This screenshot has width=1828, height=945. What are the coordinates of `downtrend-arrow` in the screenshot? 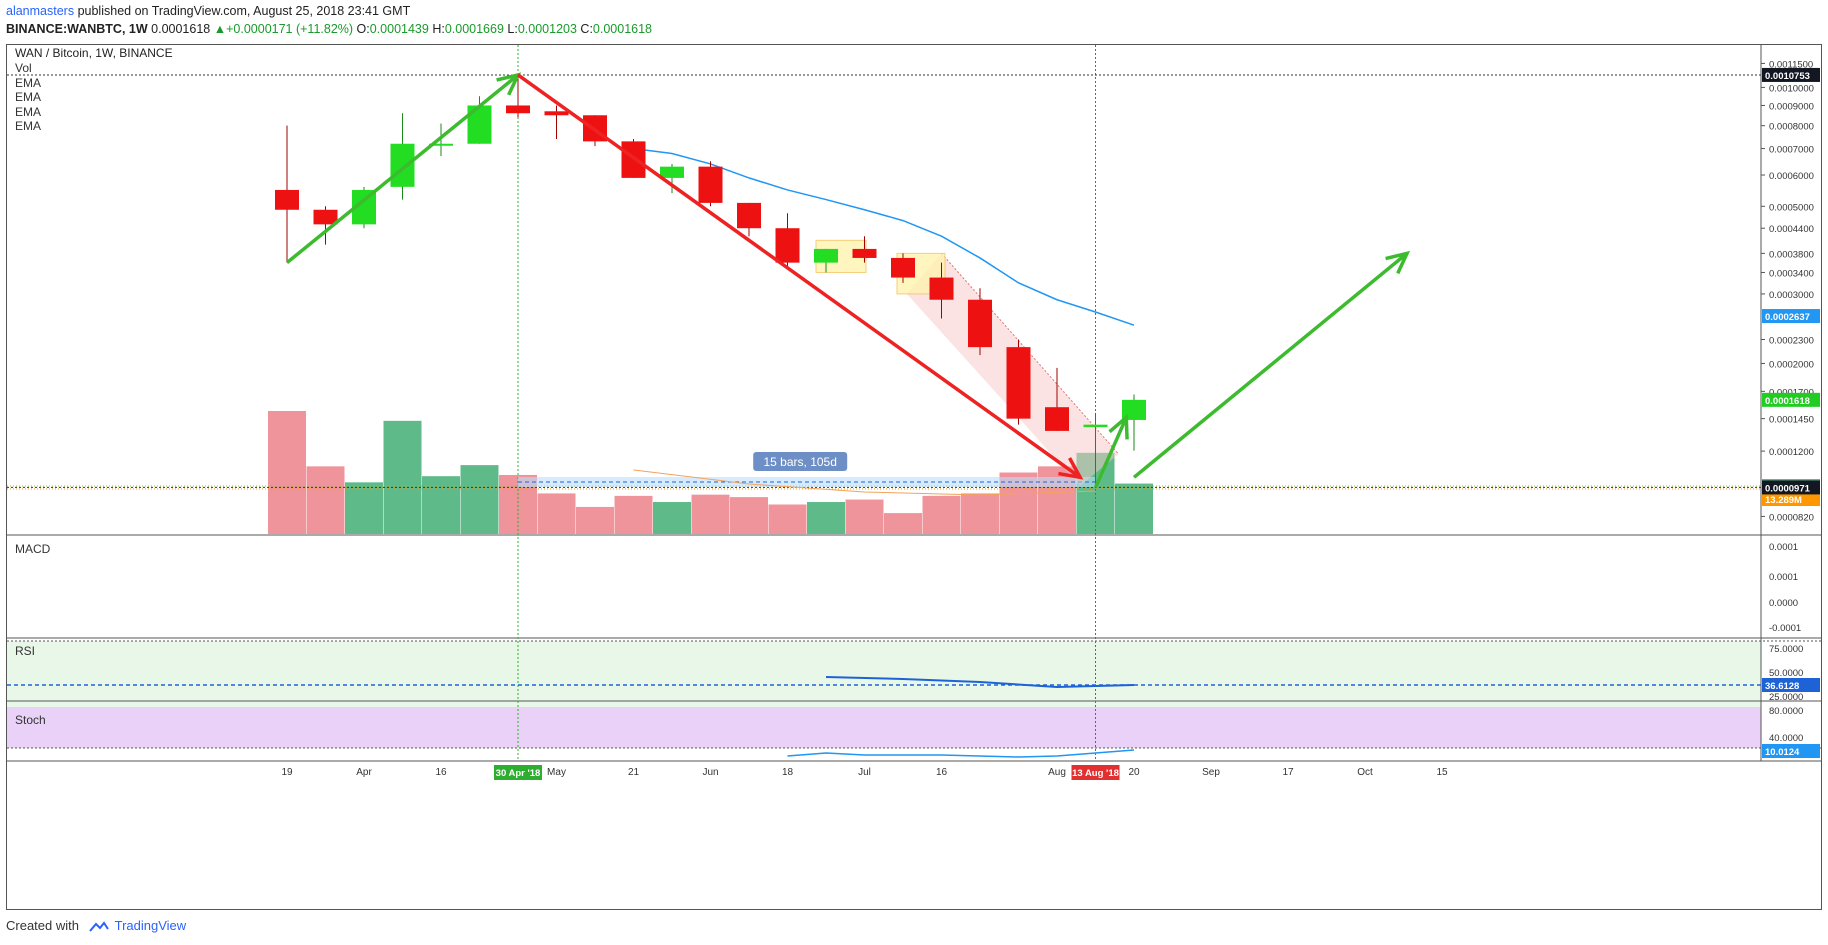 It's located at (799, 276).